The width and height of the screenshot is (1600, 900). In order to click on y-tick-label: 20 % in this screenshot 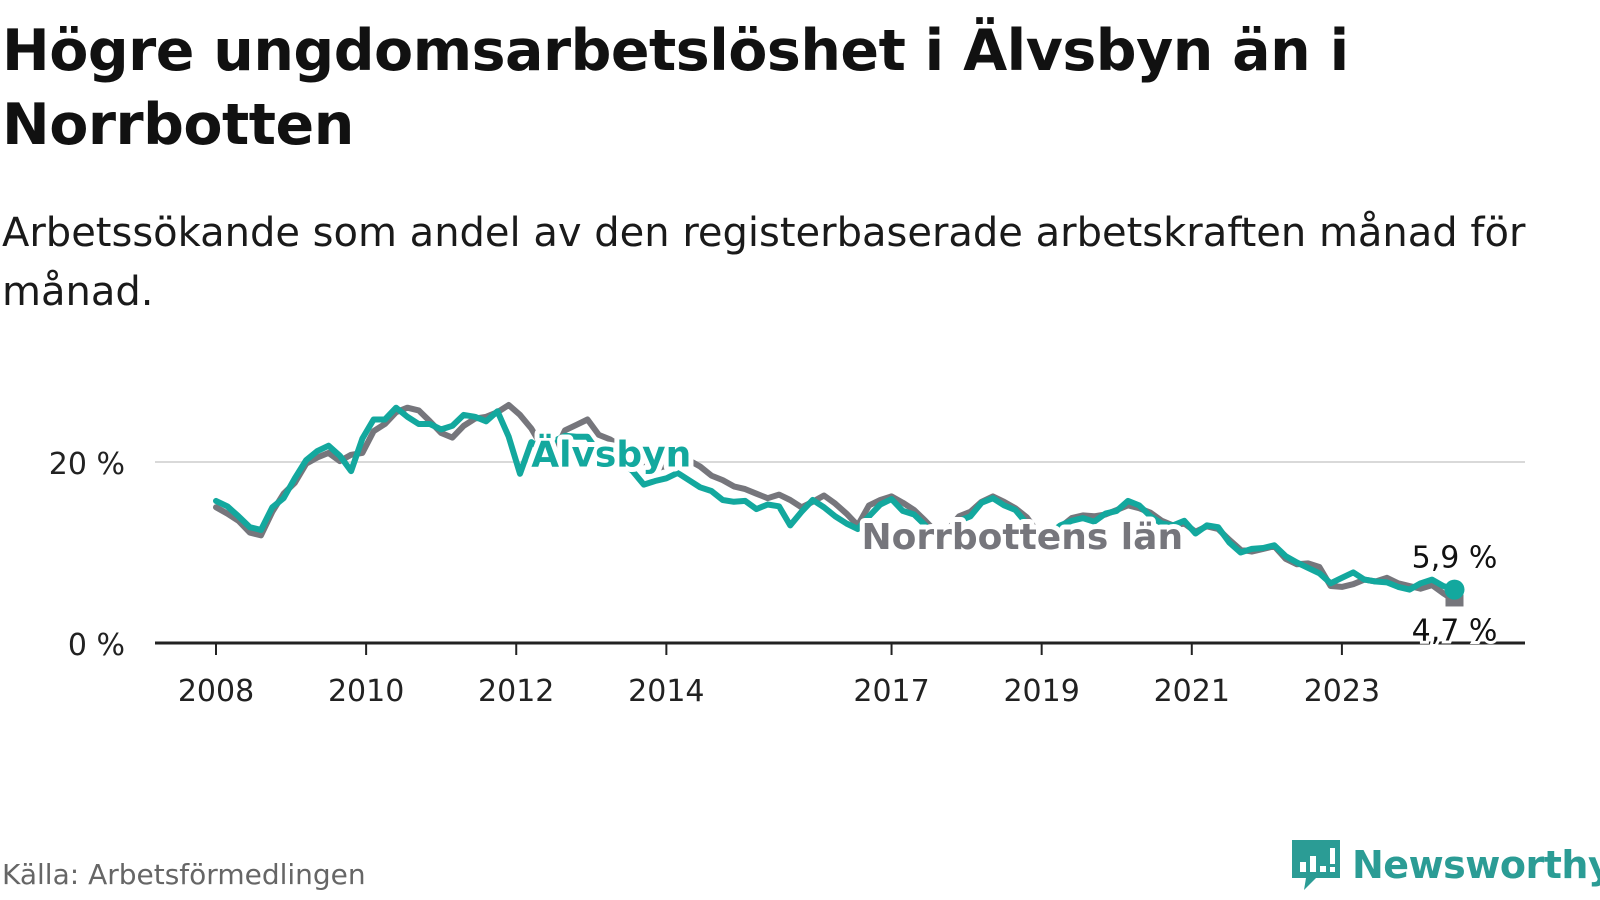, I will do `click(87, 464)`.